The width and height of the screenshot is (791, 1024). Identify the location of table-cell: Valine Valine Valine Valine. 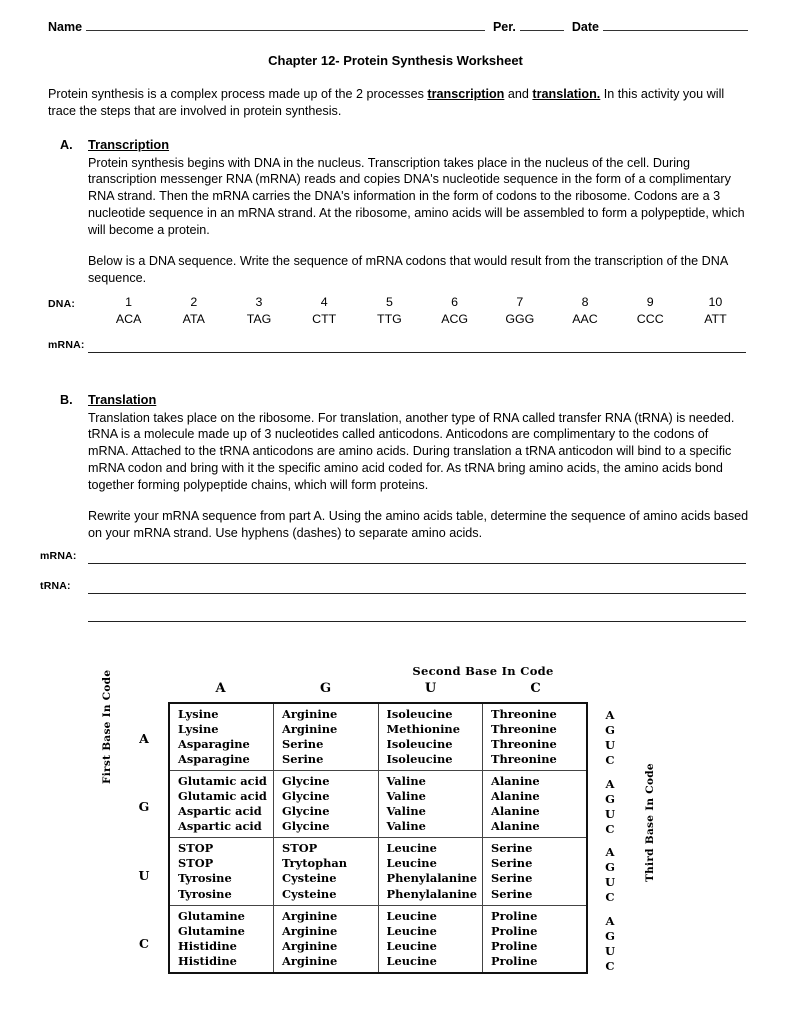
(430, 804).